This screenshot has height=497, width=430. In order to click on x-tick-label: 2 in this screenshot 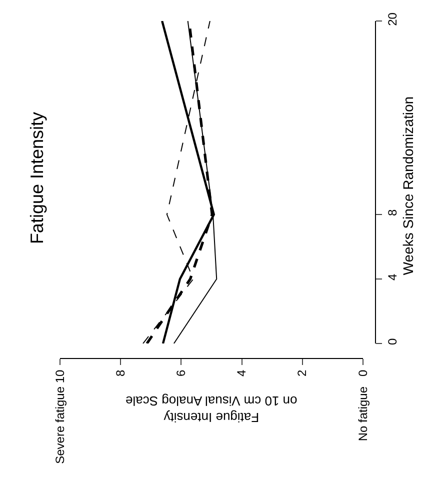, I will do `click(302, 372)`.